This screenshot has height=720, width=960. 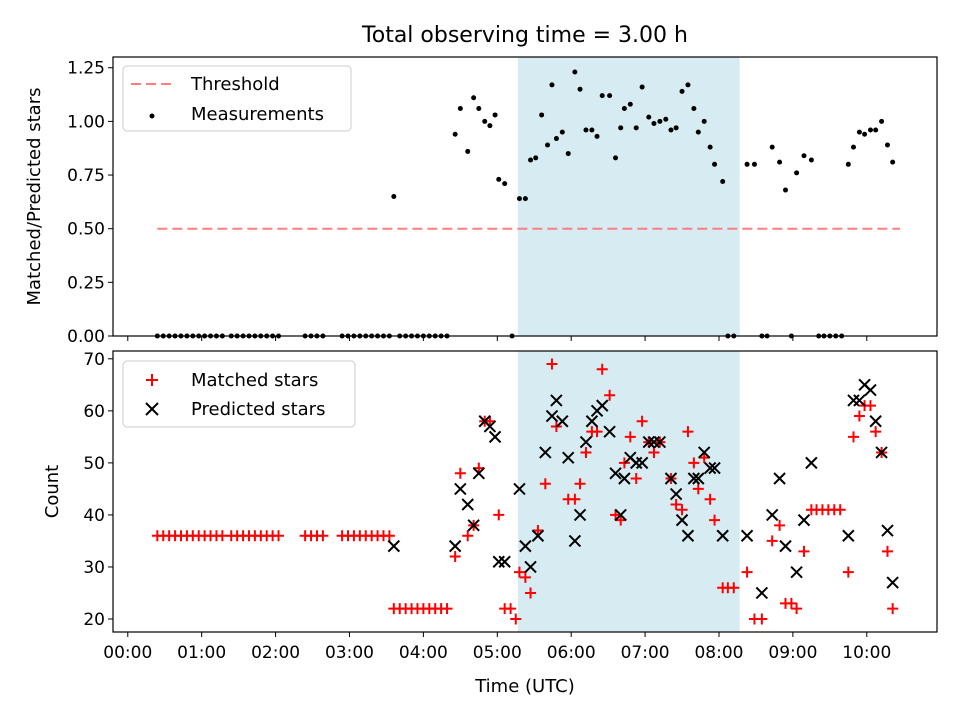 What do you see at coordinates (152, 116) in the screenshot?
I see `legend-measurement-swatch` at bounding box center [152, 116].